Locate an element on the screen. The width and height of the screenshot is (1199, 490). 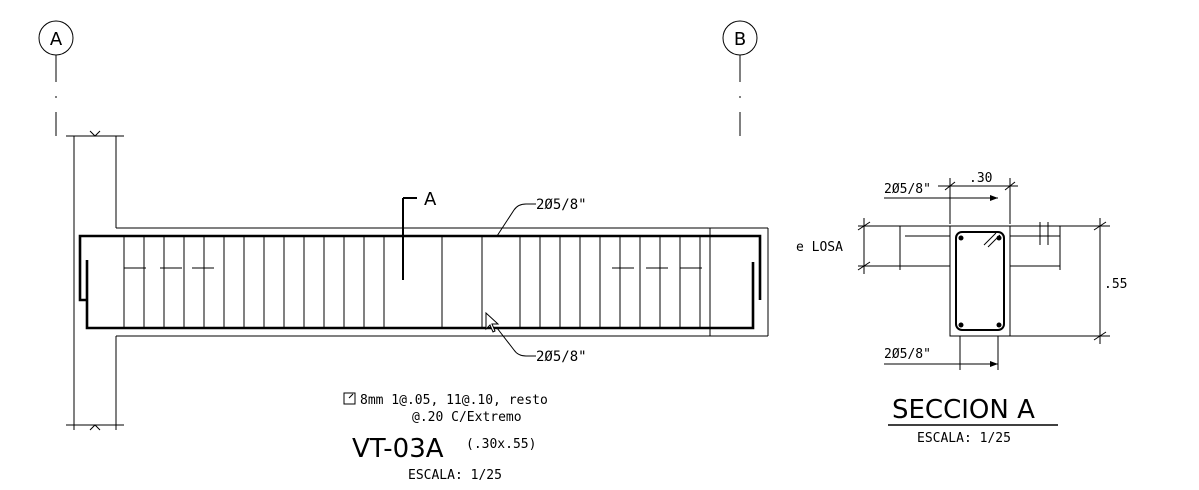
section-cut-mark: A is located at coordinates (419, 234).